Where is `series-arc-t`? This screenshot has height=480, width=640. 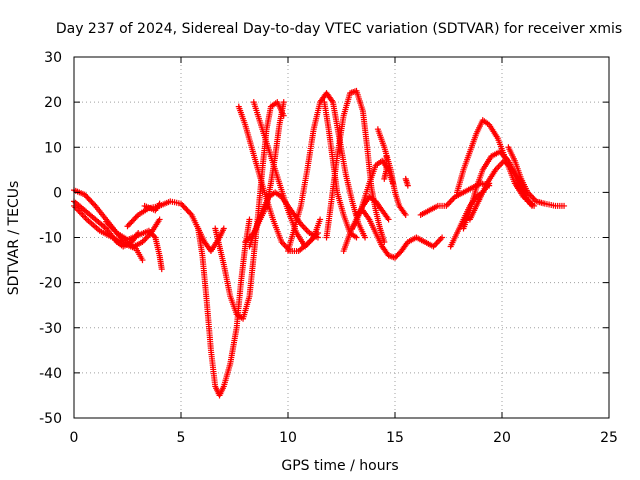 series-arc-t is located at coordinates (385, 167).